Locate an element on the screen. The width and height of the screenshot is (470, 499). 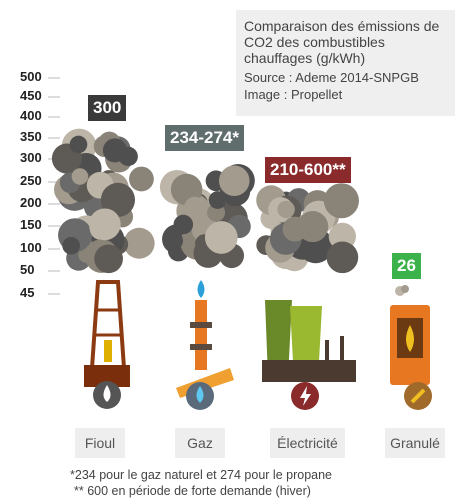
source: Source : Ademe 2014-SNPGB is located at coordinates (331, 77).